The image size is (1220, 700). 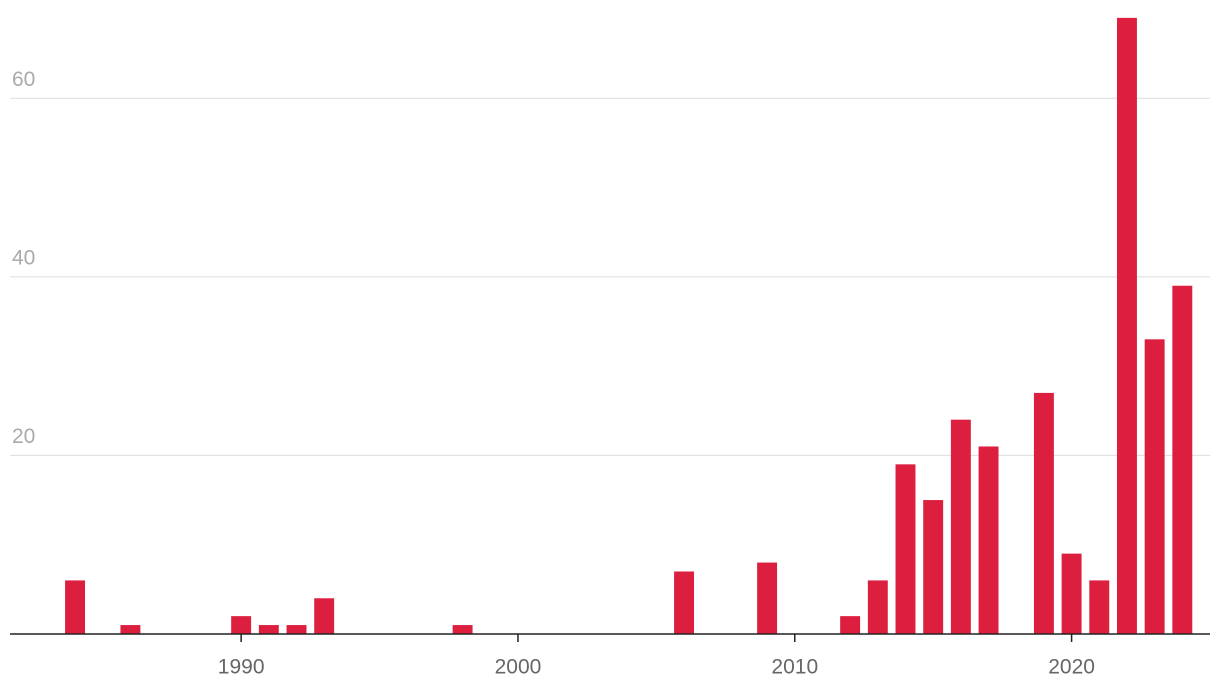 I want to click on x-tick-label: 1990, so click(x=241, y=667).